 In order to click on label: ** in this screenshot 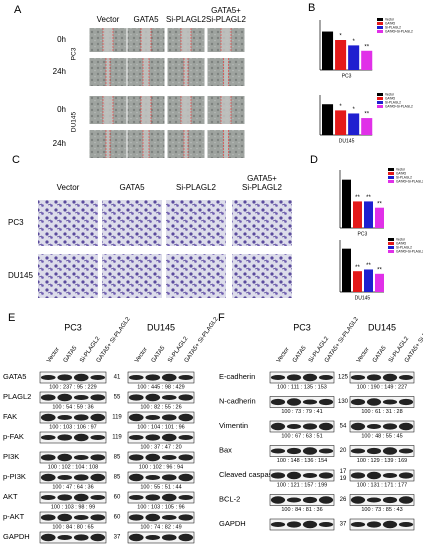, I will do `click(379, 204)`.